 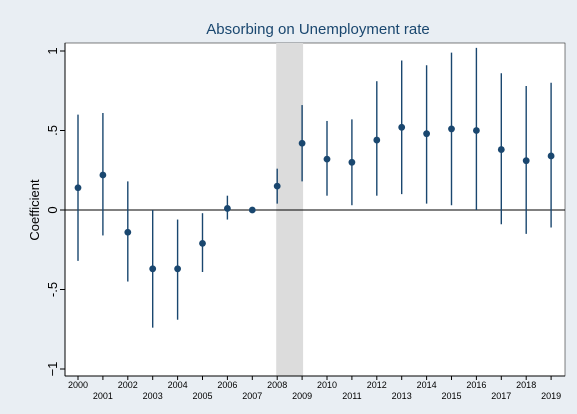 What do you see at coordinates (302, 396) in the screenshot?
I see `x-tick-label: 2009` at bounding box center [302, 396].